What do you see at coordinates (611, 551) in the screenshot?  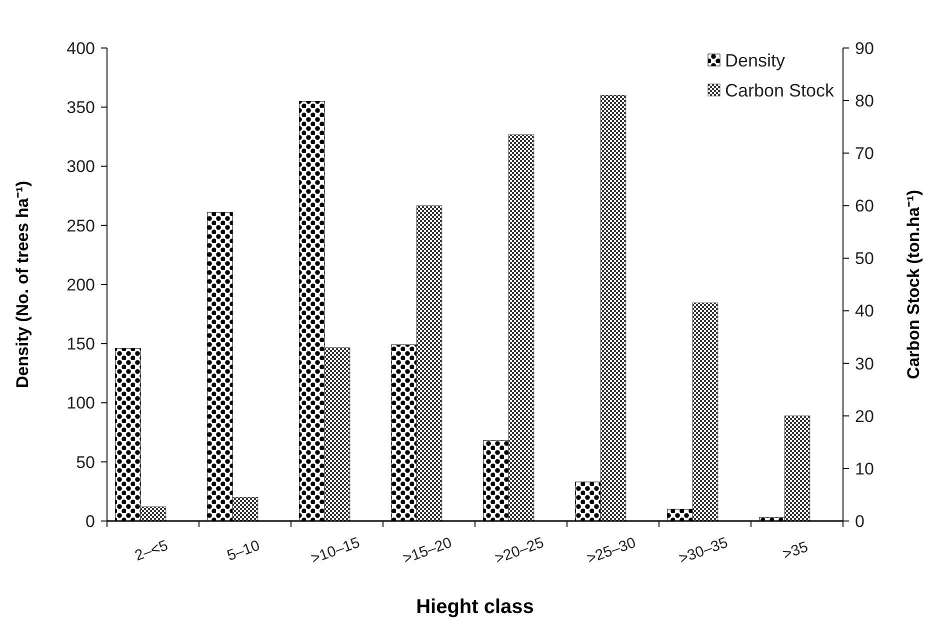 I see `x-tick-label: >25–30` at bounding box center [611, 551].